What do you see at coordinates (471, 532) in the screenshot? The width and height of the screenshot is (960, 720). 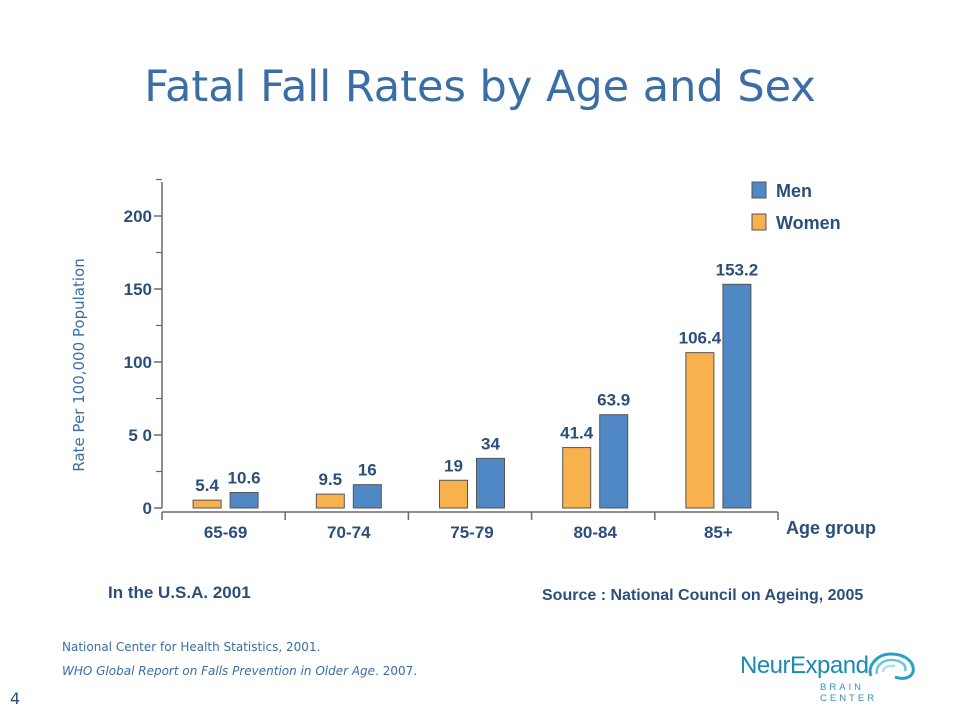 I see `x-tick-label: 75-79` at bounding box center [471, 532].